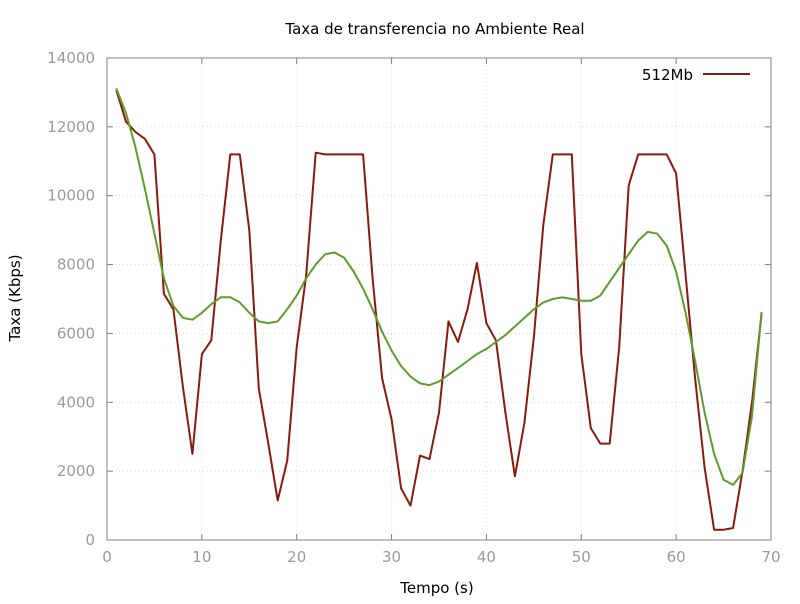  I want to click on x-tick-label: 50, so click(581, 557).